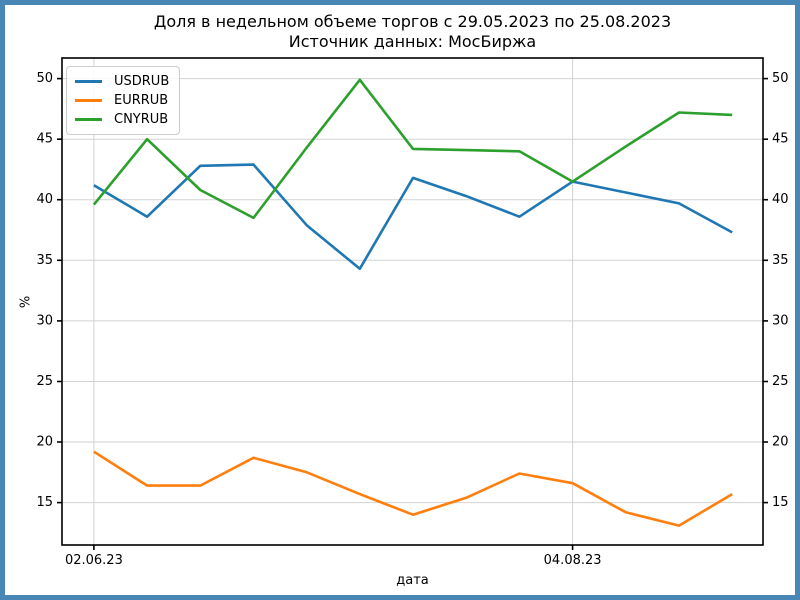 This screenshot has height=600, width=800. Describe the element at coordinates (412, 41) in the screenshot. I see `chart-subtitle: Источник данных: МосБиржа` at that location.